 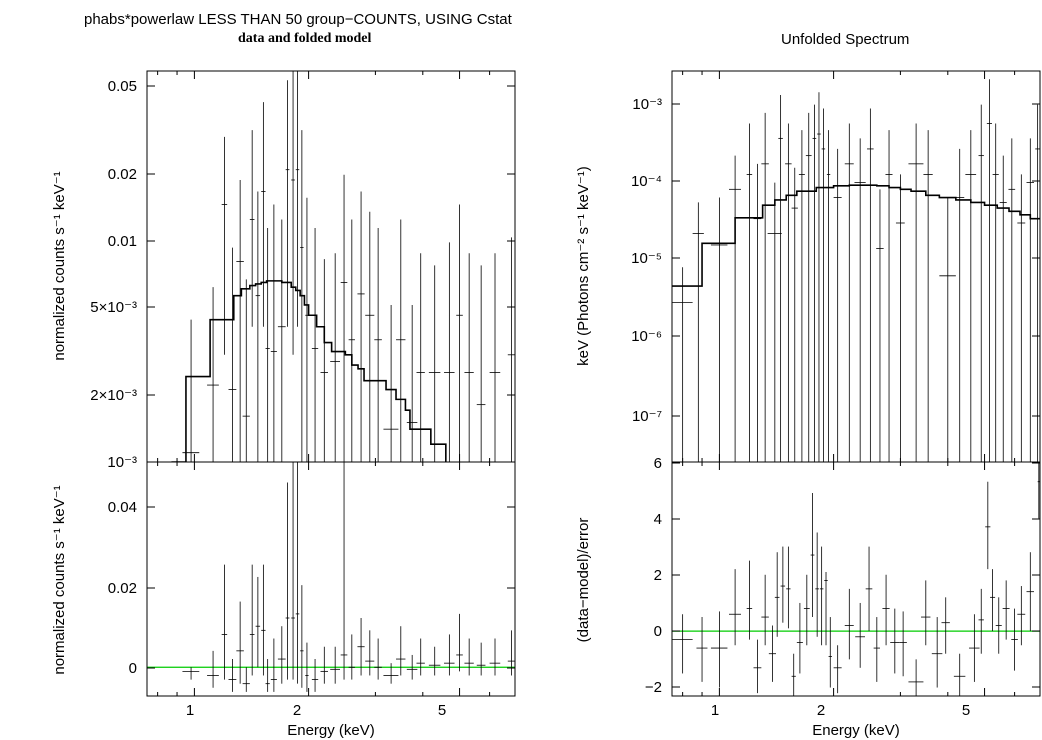 What do you see at coordinates (658, 575) in the screenshot?
I see `y-tick-label: 2` at bounding box center [658, 575].